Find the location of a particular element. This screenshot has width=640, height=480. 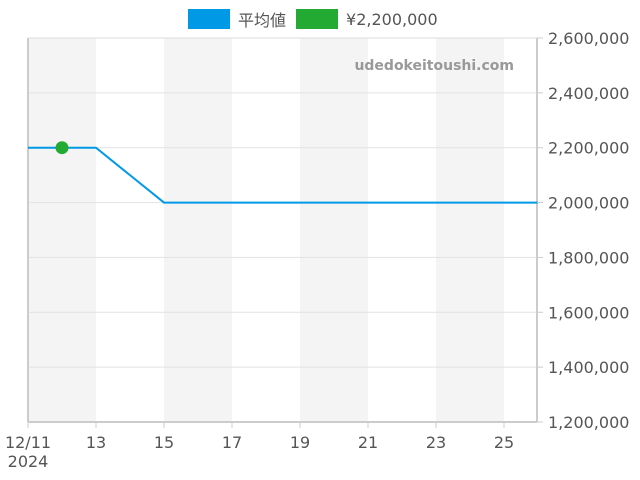

y-tick-label: 2,400,000 is located at coordinates (588, 93).